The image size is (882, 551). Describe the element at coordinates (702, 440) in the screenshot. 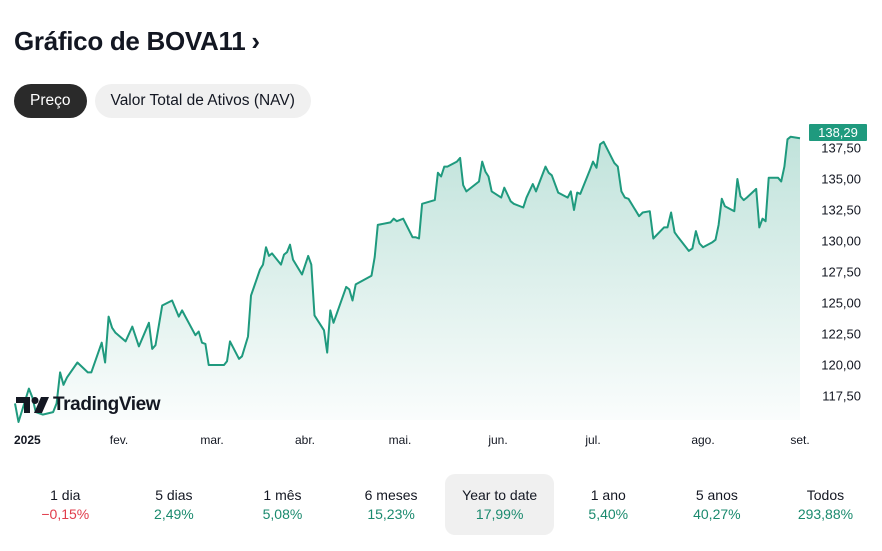

I see `x-tick-label: ago.` at that location.